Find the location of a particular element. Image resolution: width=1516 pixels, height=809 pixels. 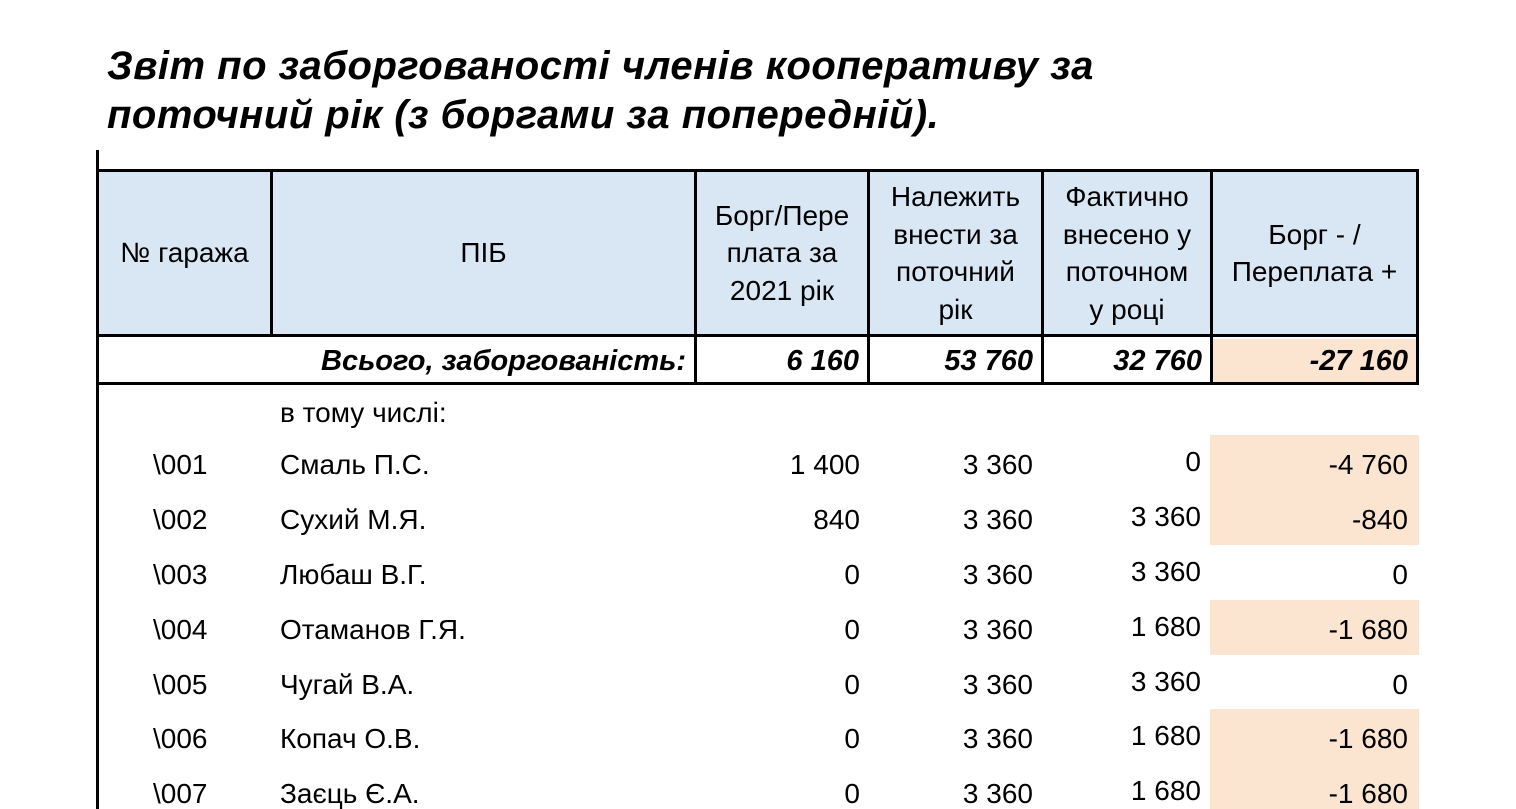

paid-value: 0 is located at coordinates (1193, 461).